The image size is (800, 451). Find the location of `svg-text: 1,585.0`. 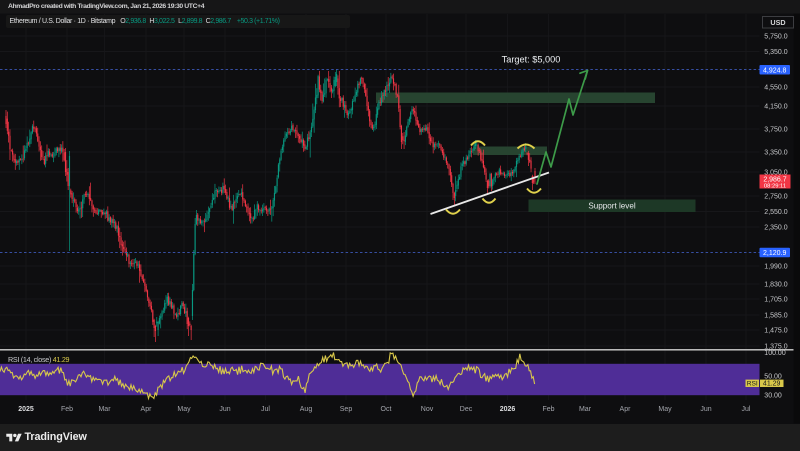

svg-text: 1,585.0 is located at coordinates (775, 316).